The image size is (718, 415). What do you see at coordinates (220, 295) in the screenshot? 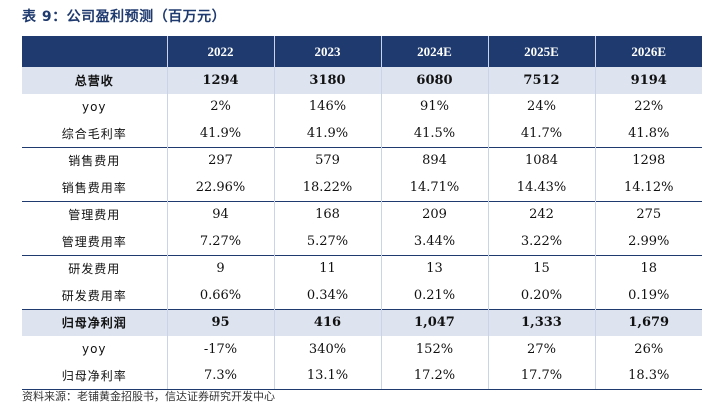
I see `table-cell: 0.66%` at bounding box center [220, 295].